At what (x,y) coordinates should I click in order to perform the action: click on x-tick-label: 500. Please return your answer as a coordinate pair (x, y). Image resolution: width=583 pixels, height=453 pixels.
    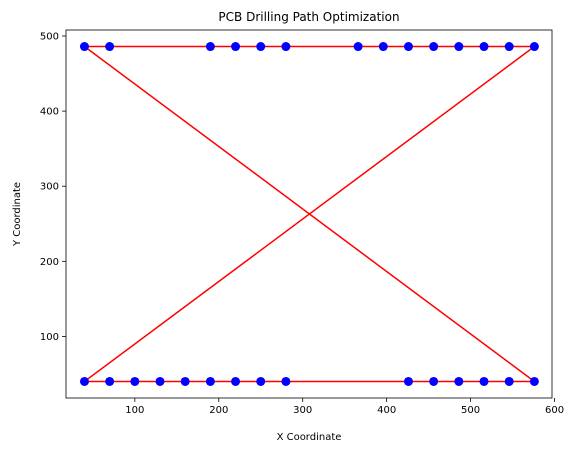
    Looking at the image, I should click on (470, 410).